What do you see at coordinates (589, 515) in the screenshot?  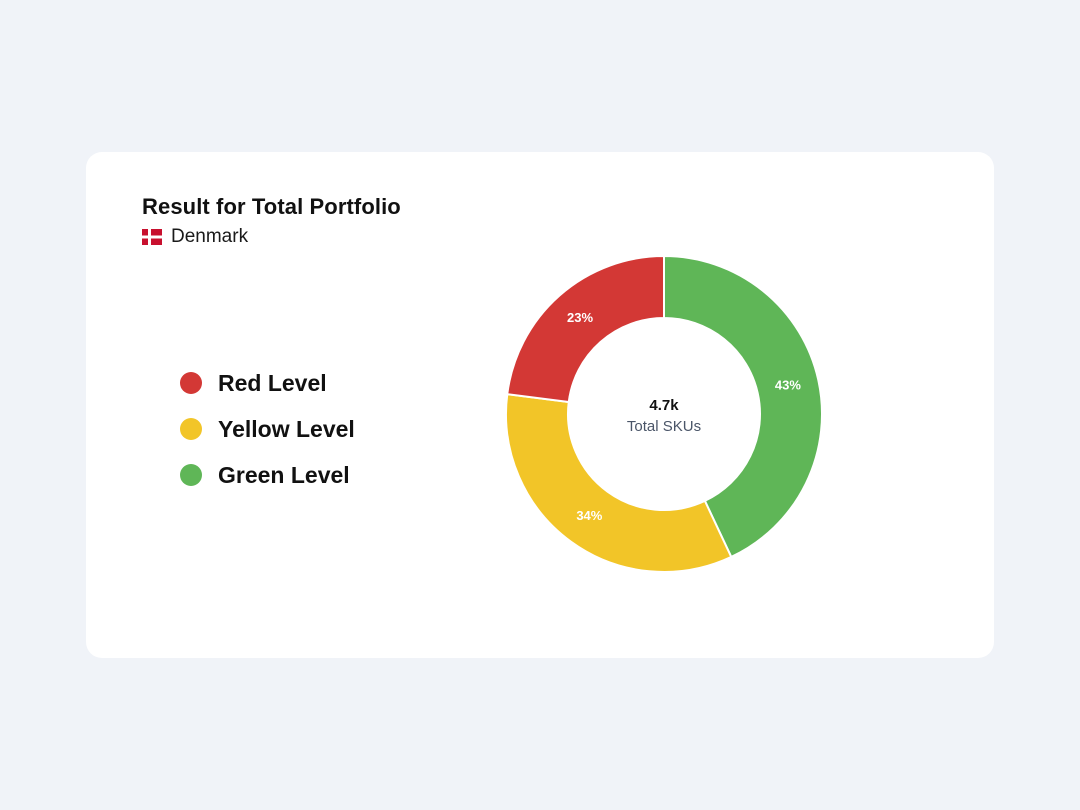 I see `slice-label-yellow-level: 34%` at bounding box center [589, 515].